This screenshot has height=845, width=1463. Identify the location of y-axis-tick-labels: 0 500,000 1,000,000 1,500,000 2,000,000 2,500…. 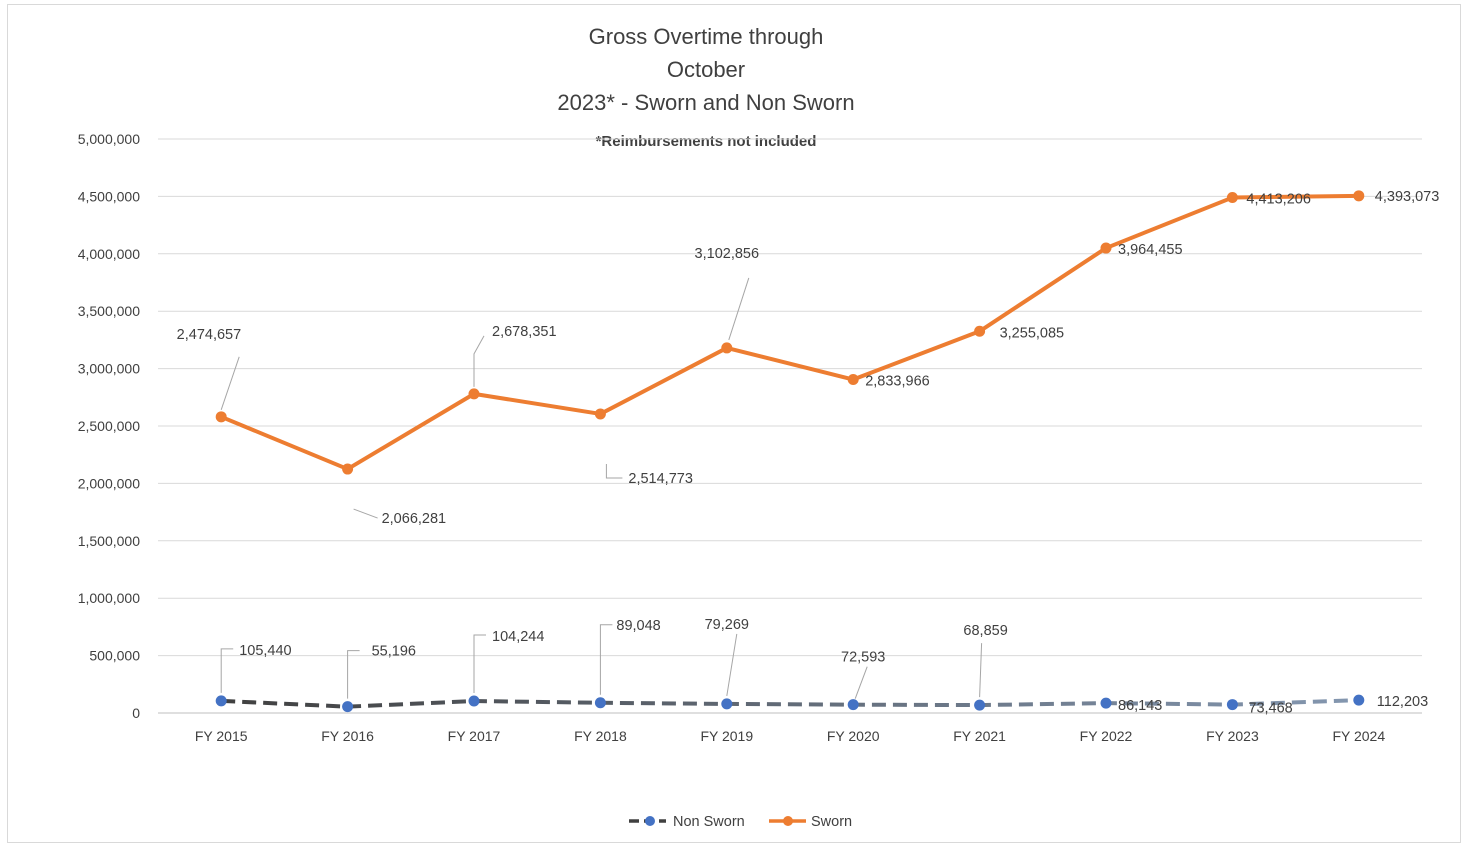
(109, 426).